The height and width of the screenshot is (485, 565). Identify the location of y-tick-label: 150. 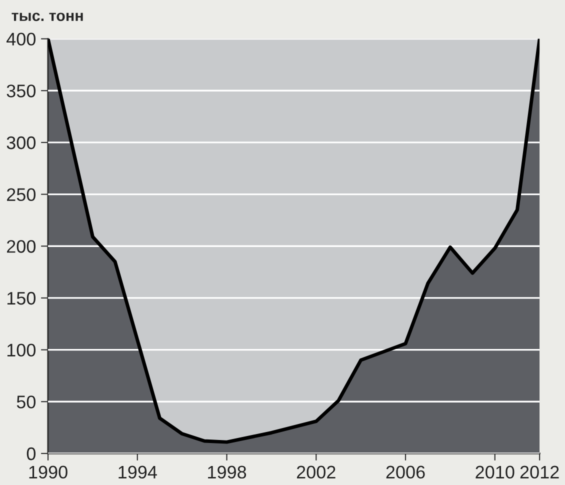
(21, 298).